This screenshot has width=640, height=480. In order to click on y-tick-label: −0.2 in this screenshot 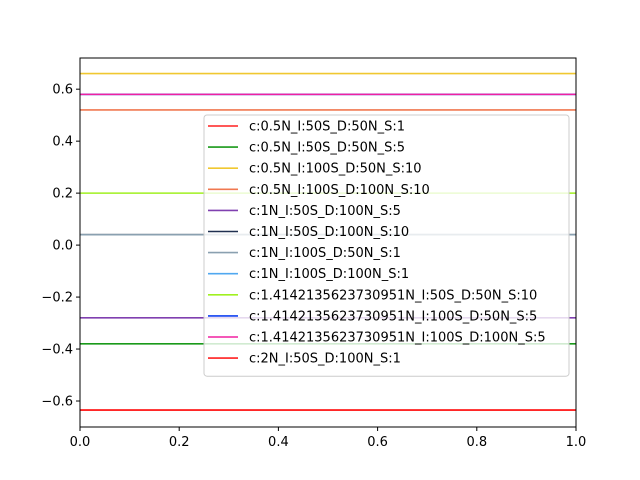, I will do `click(57, 298)`.